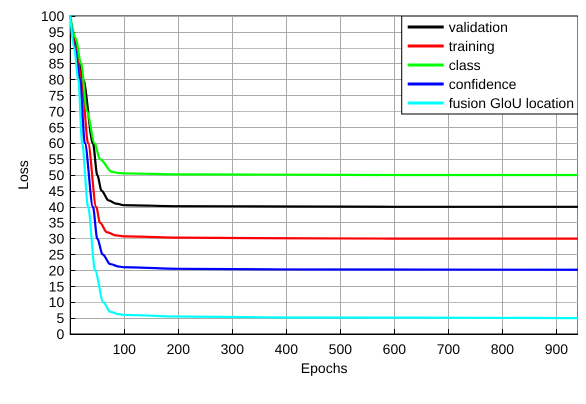 Image resolution: width=586 pixels, height=404 pixels. What do you see at coordinates (56, 48) in the screenshot?
I see `y-tick-label: 90` at bounding box center [56, 48].